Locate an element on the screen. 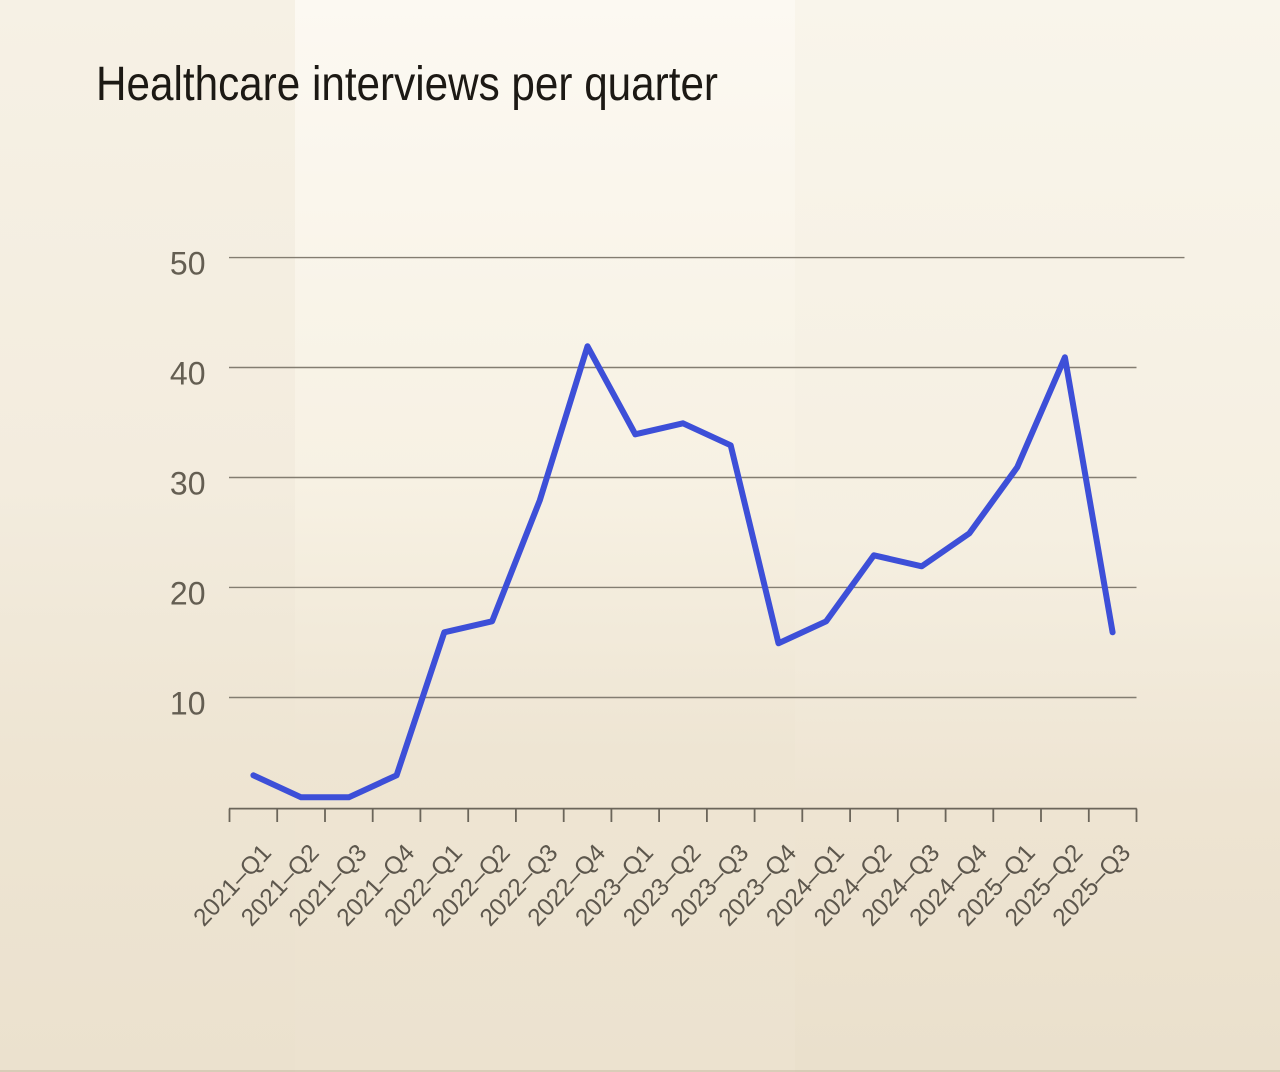 This screenshot has width=1280, height=1072. svg-text: 40 is located at coordinates (188, 374).